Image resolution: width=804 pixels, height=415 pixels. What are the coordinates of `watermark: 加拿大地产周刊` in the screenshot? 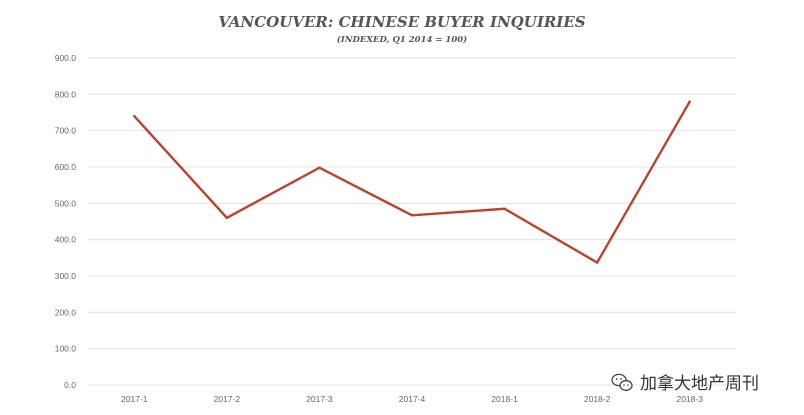 It's located at (685, 383).